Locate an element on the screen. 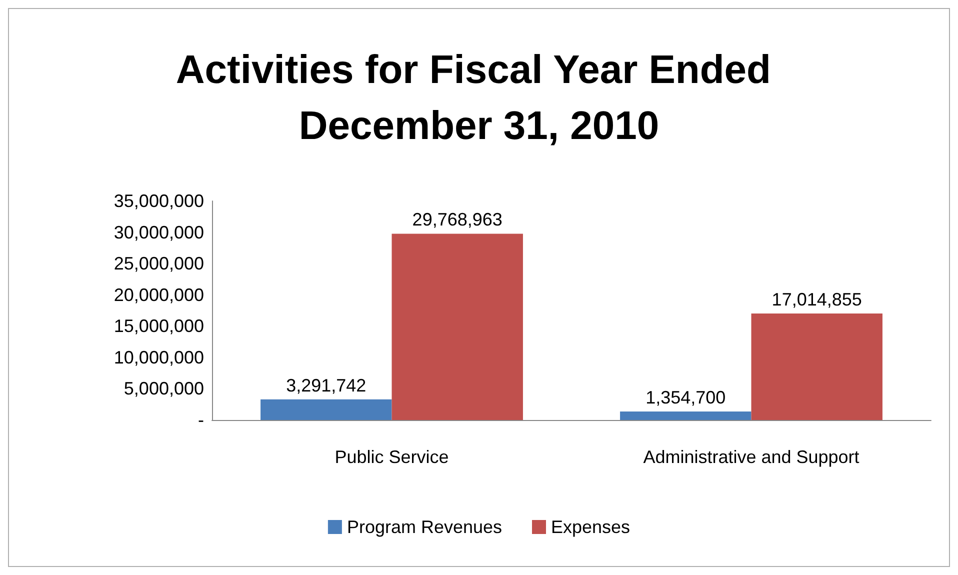 The height and width of the screenshot is (575, 958). y-tick-label: 30,000,000 is located at coordinates (159, 232).